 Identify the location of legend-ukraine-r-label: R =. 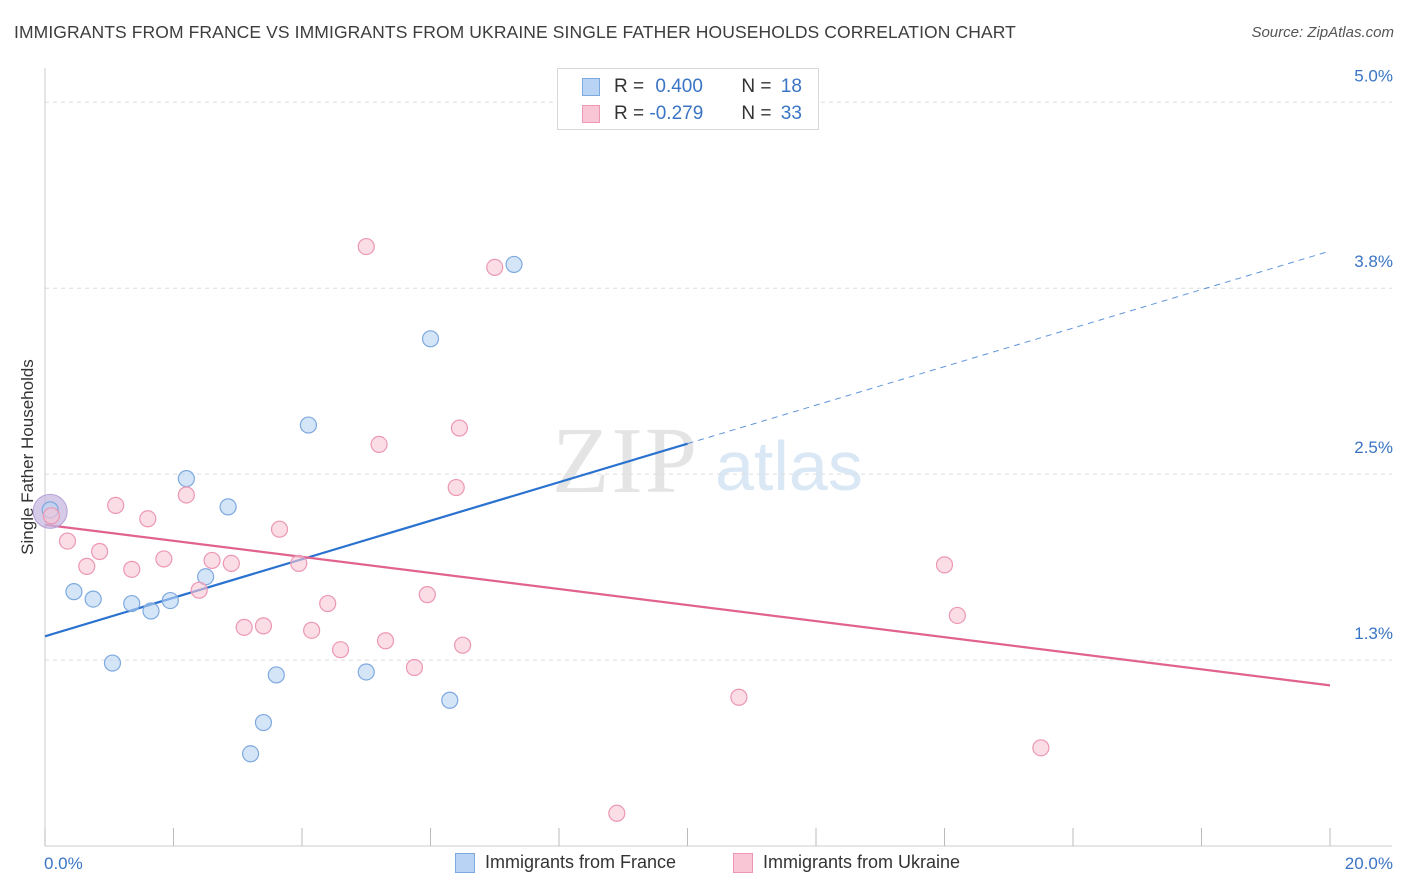
(629, 113).